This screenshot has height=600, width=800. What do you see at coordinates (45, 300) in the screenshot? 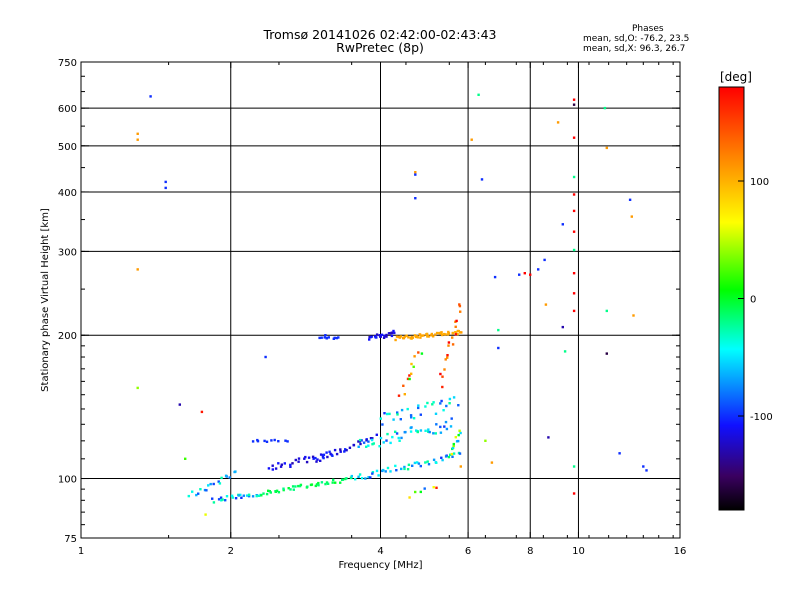
I see `y-axis-label: Stationary phase Virtual Height [km]` at bounding box center [45, 300].